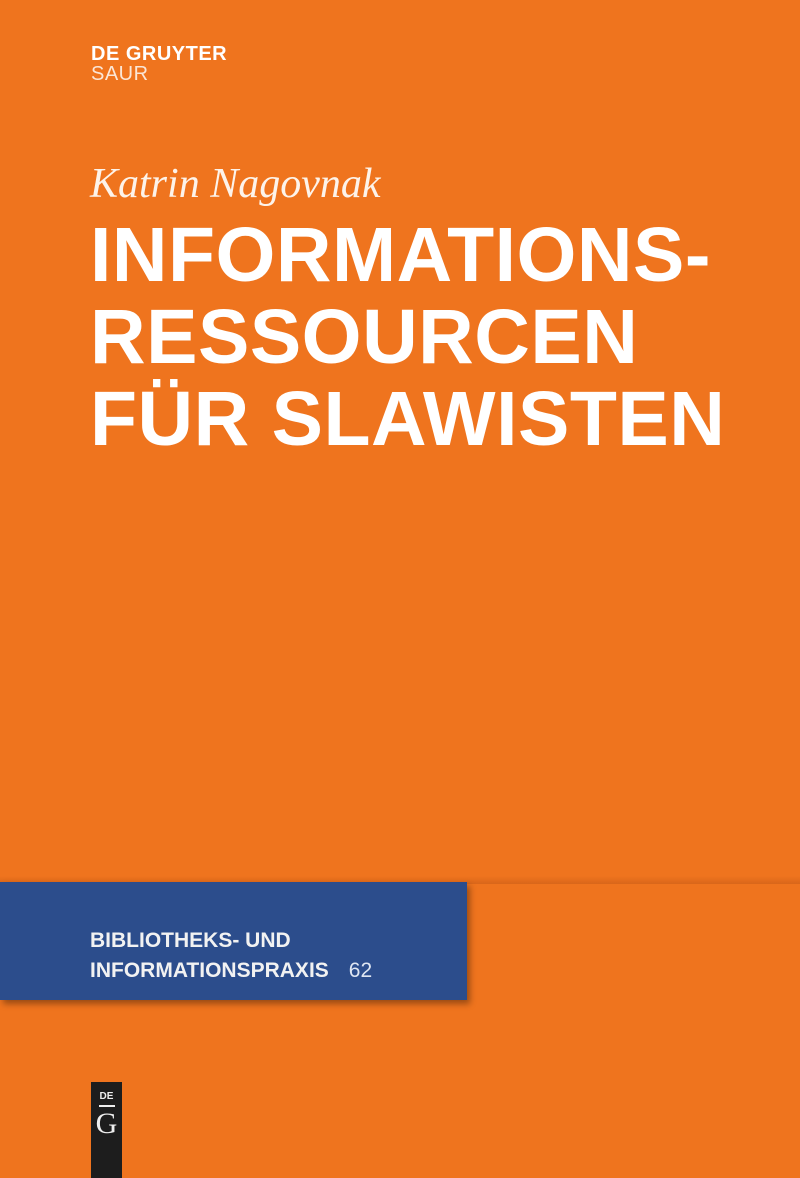  What do you see at coordinates (120, 74) in the screenshot?
I see `publisher-imprint: SAUR` at bounding box center [120, 74].